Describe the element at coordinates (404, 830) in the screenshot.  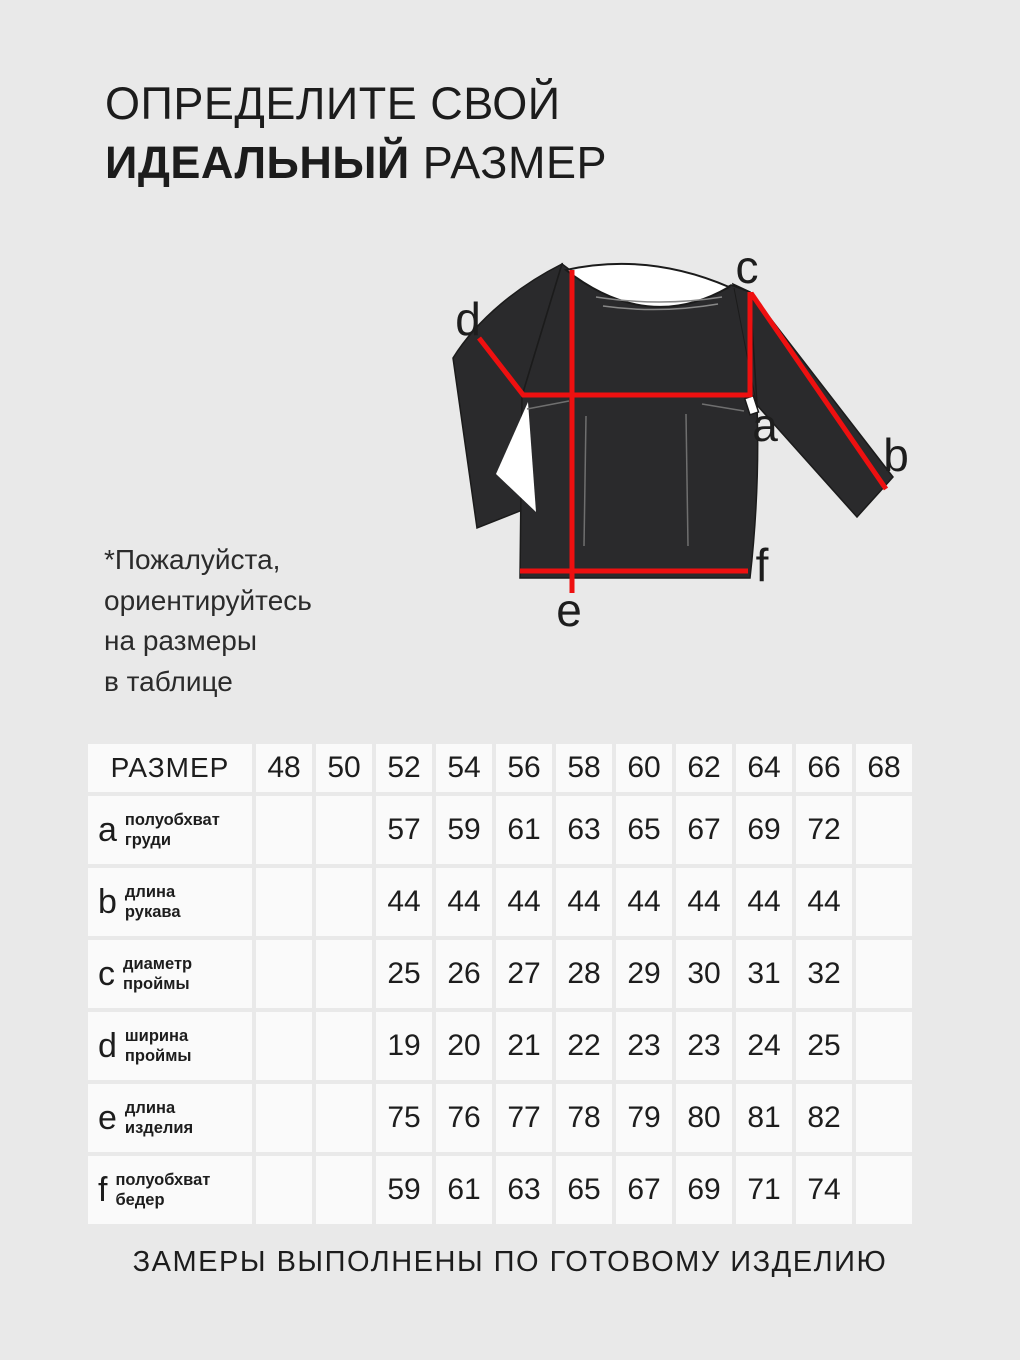
I see `value-cell: 57` at that location.